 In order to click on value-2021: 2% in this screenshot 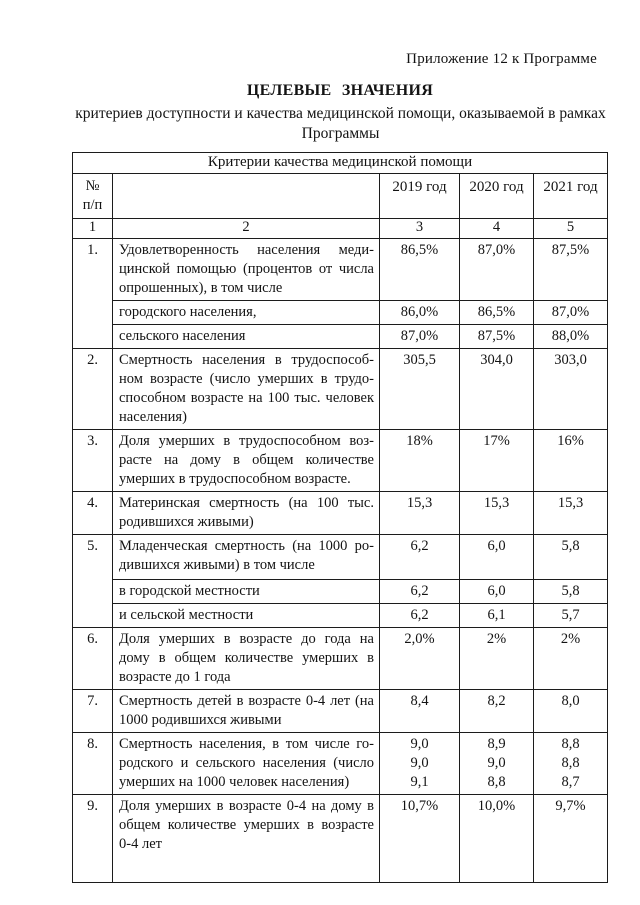, I will do `click(570, 658)`.